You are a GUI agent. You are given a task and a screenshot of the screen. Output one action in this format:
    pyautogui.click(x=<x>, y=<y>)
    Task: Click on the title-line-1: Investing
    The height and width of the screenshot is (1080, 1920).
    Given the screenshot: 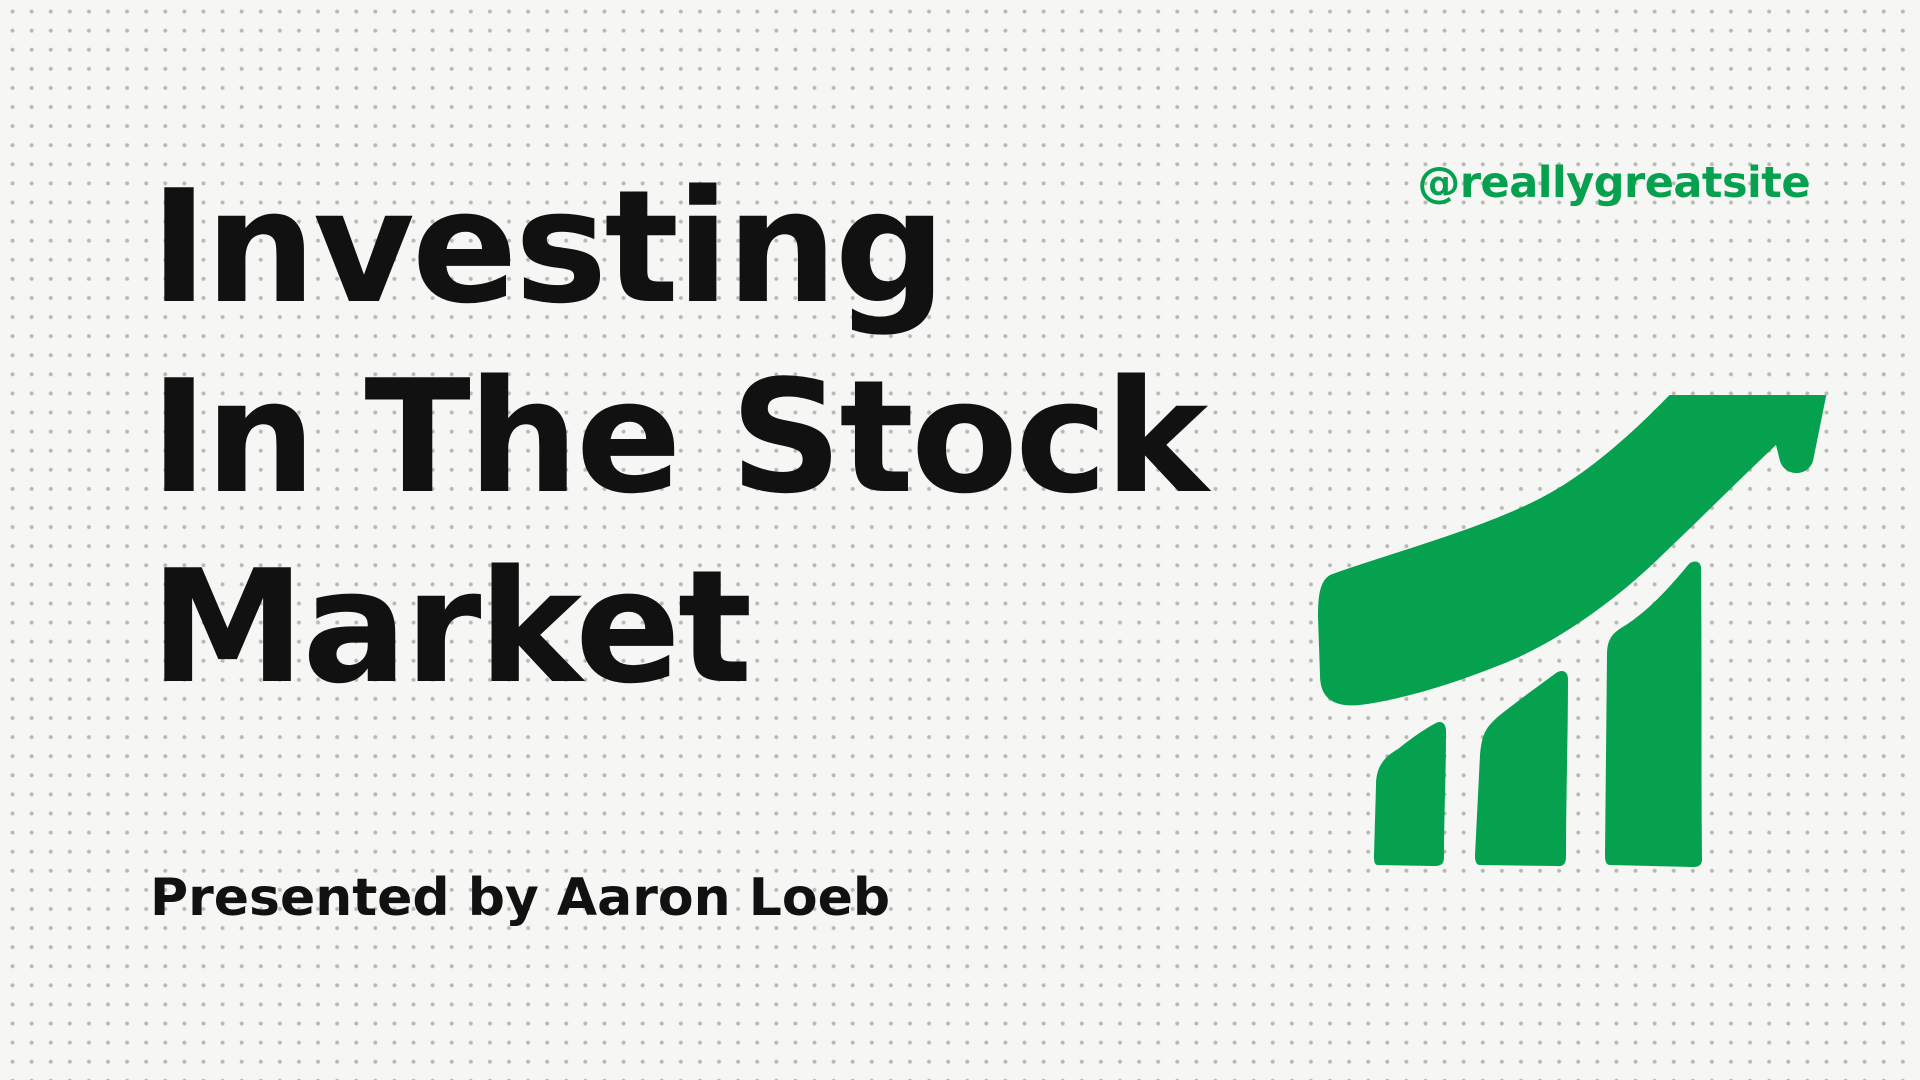 What is the action you would take?
    pyautogui.click(x=548, y=247)
    